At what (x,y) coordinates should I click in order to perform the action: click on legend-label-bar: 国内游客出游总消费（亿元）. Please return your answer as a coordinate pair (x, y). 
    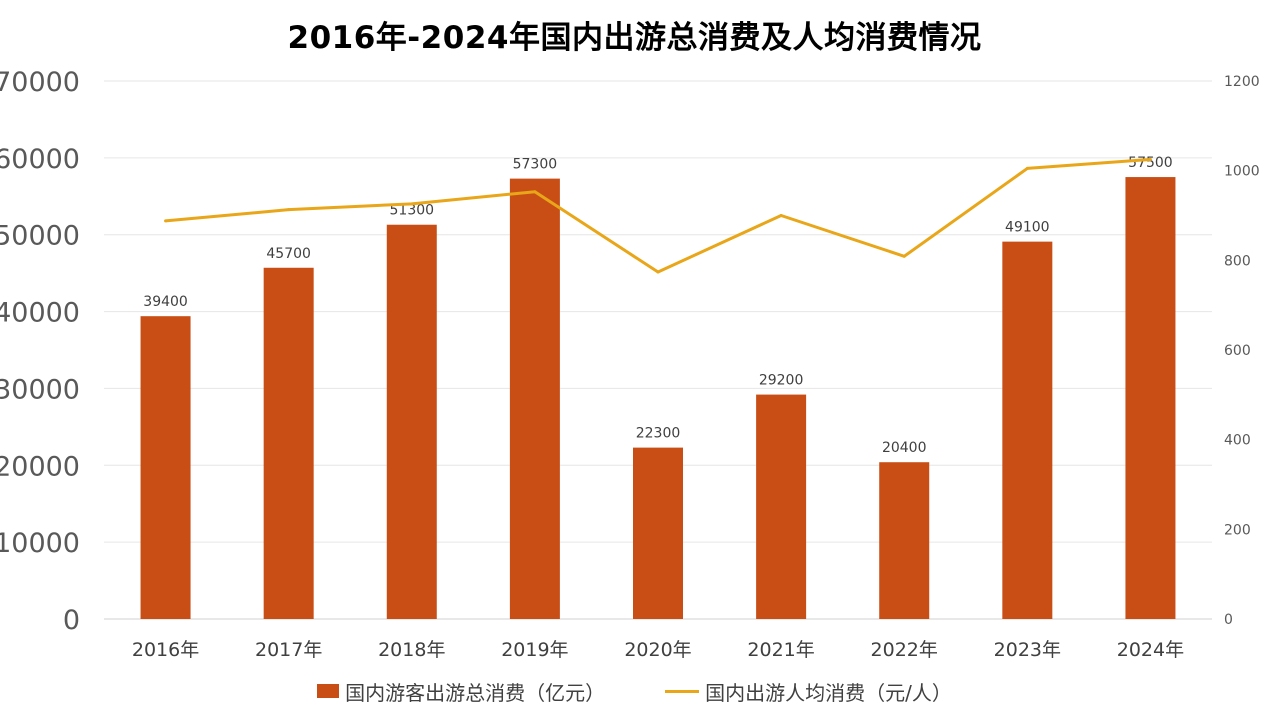
    Looking at the image, I should click on (475, 692).